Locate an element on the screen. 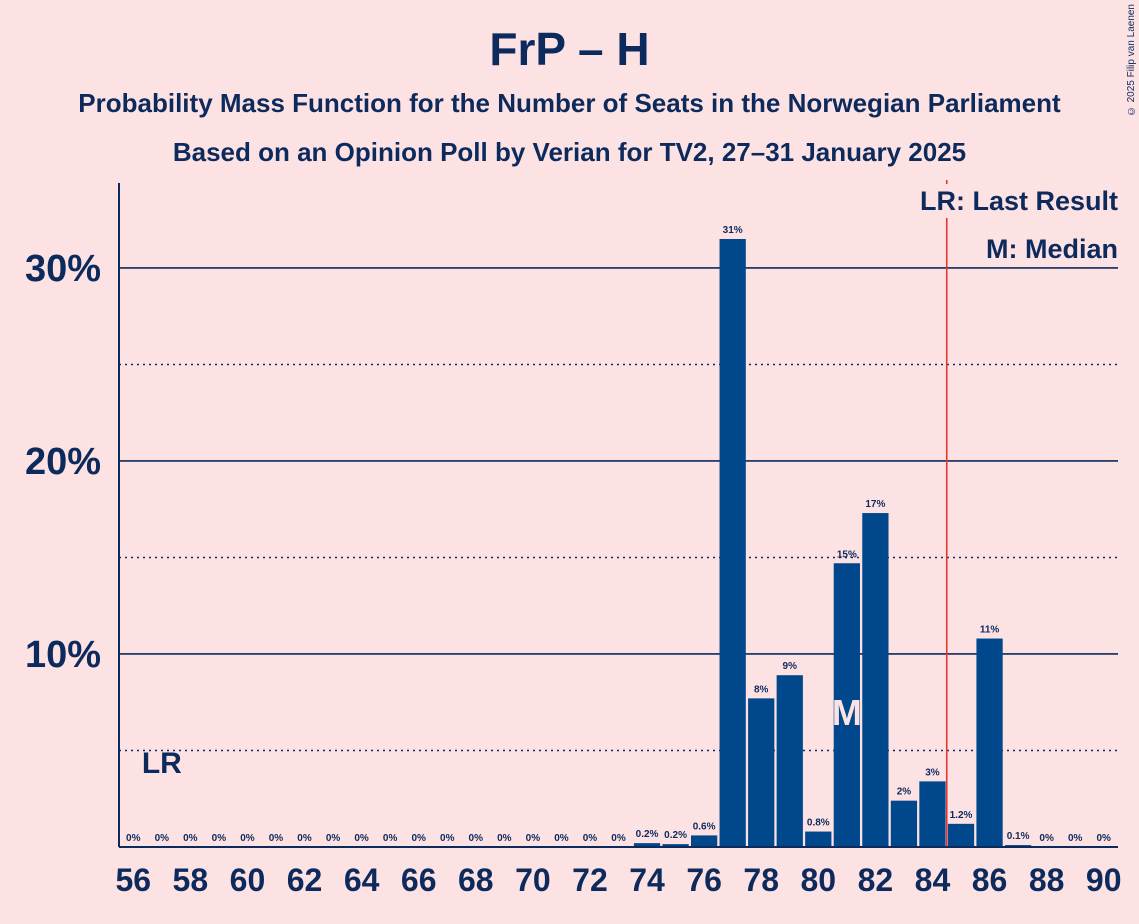 The width and height of the screenshot is (1139, 924). x-tick-label: 80 is located at coordinates (819, 880).